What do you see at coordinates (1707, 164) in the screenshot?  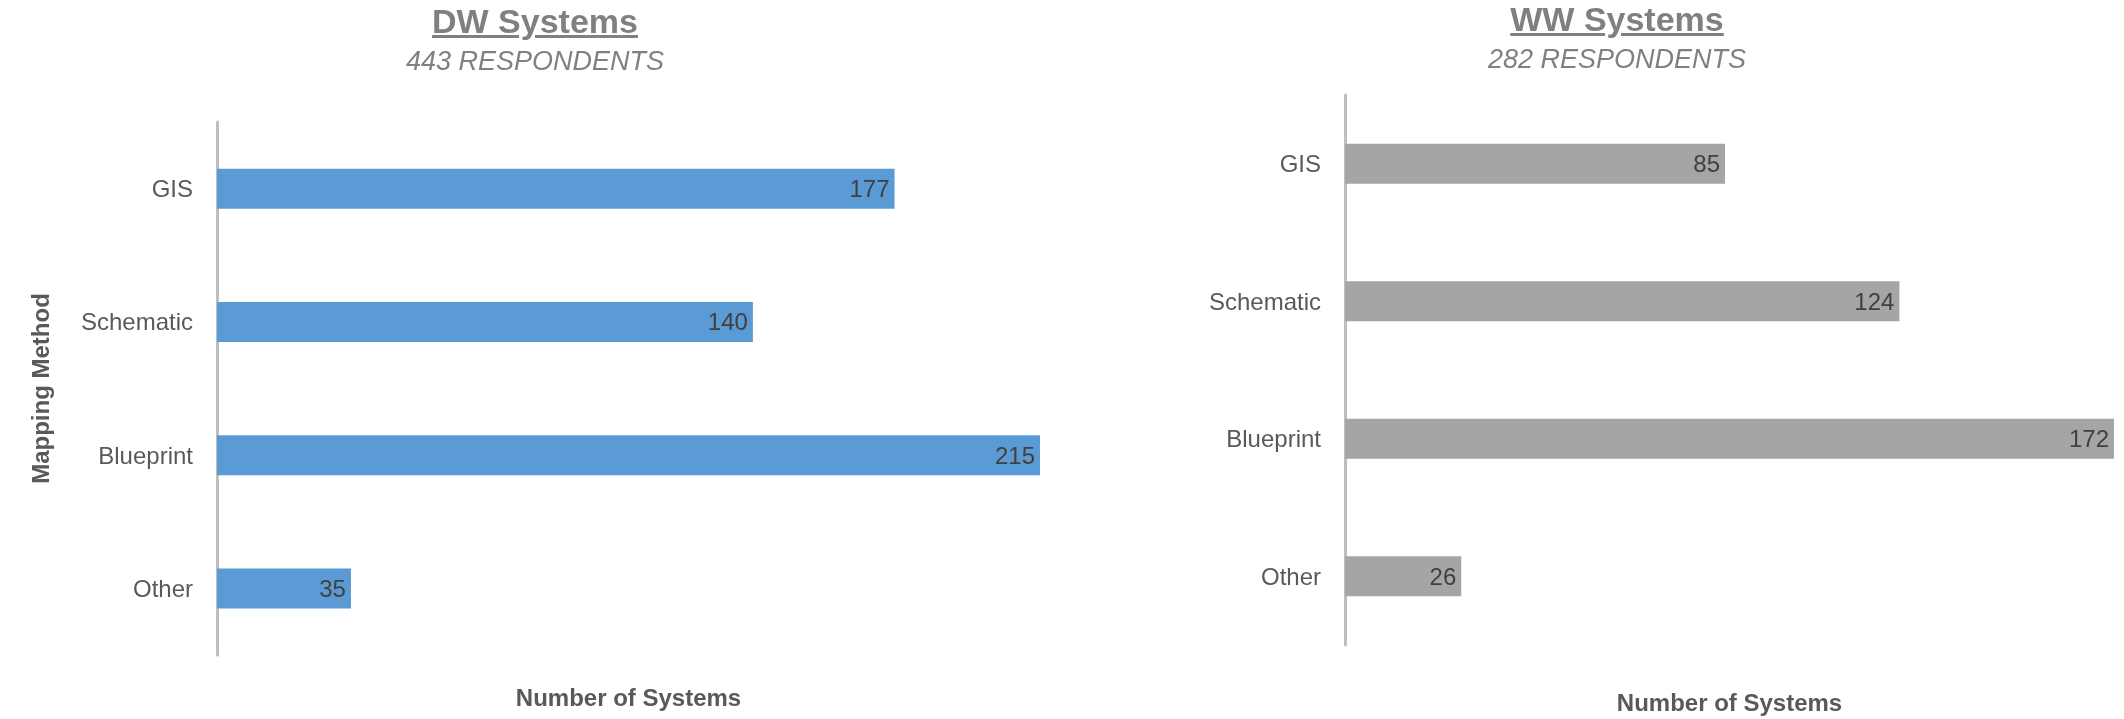 I see `data-label: 85` at bounding box center [1707, 164].